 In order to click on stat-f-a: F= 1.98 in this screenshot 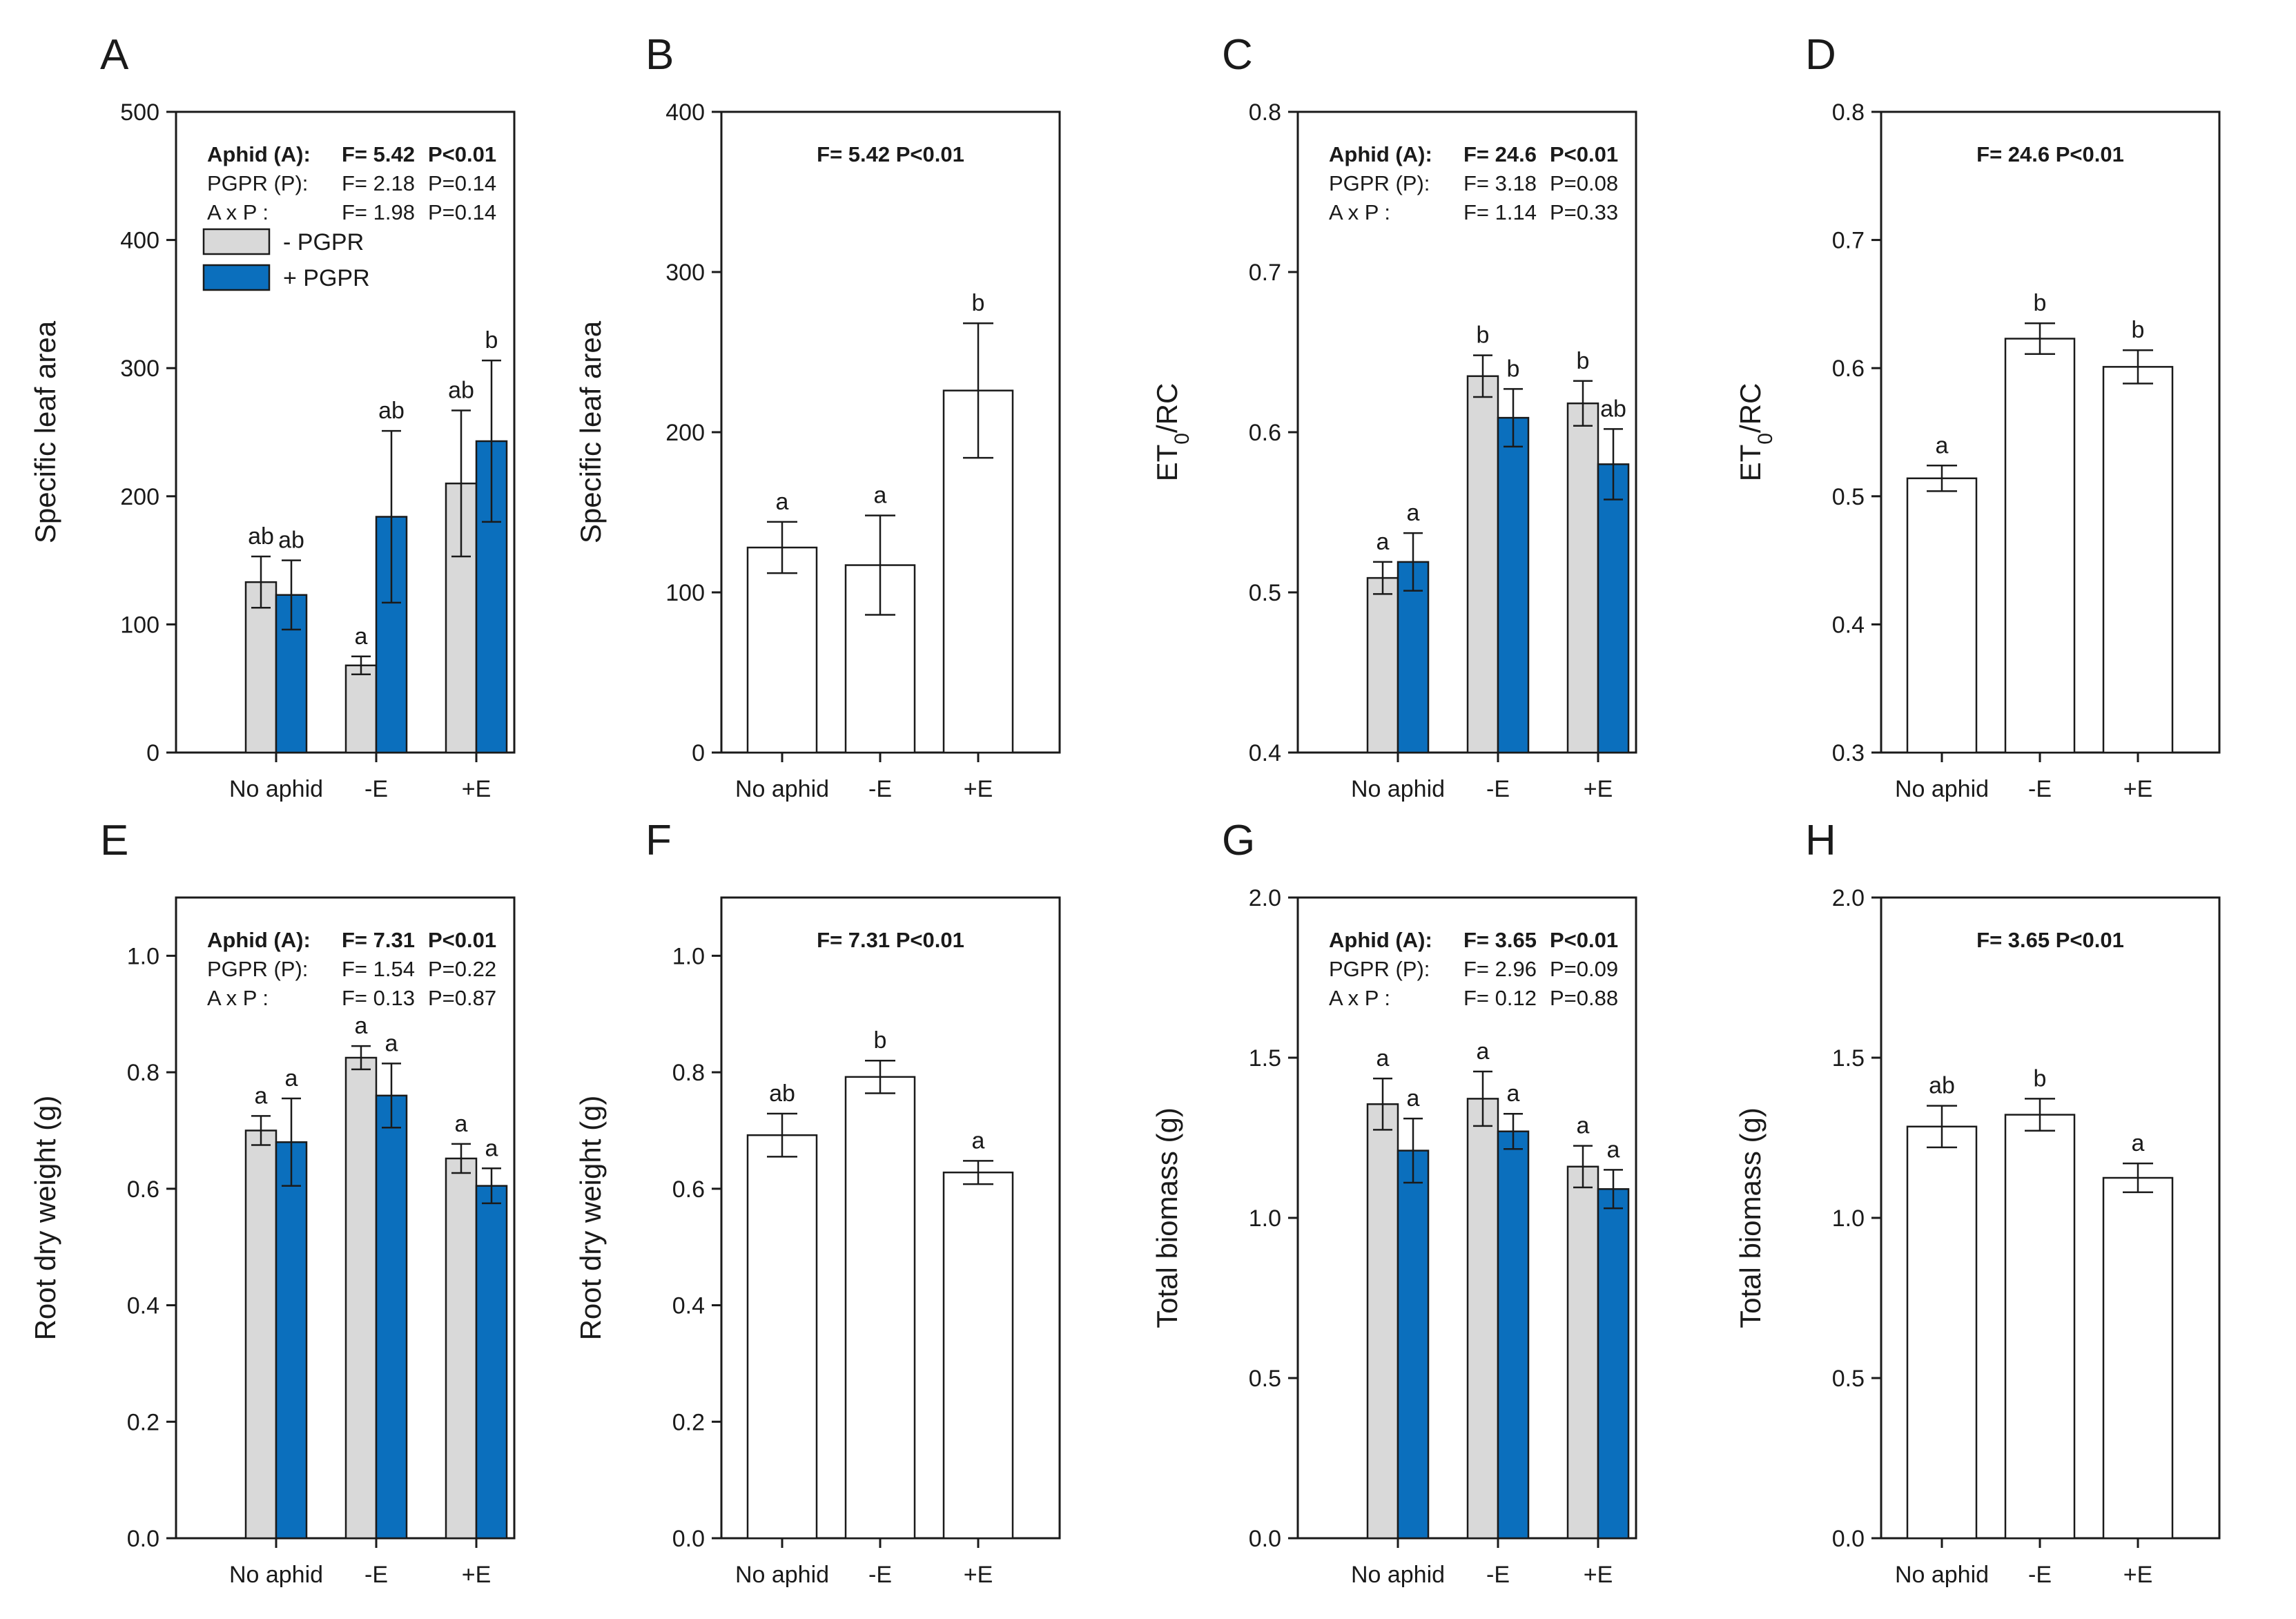, I will do `click(378, 212)`.